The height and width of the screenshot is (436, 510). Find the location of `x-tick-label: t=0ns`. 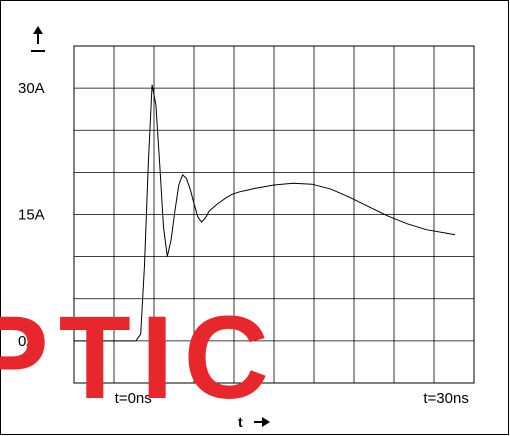

x-tick-label: t=0ns is located at coordinates (133, 398).